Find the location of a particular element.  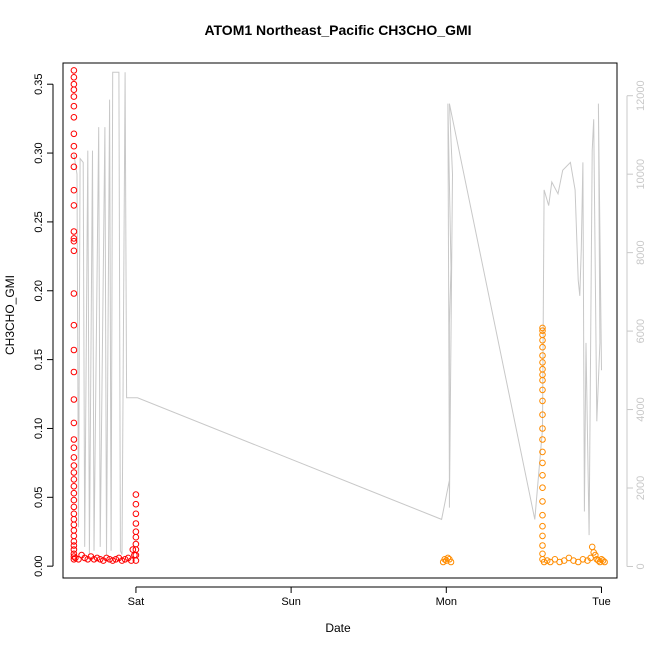

x-tick-label: Sat is located at coordinates (136, 602).